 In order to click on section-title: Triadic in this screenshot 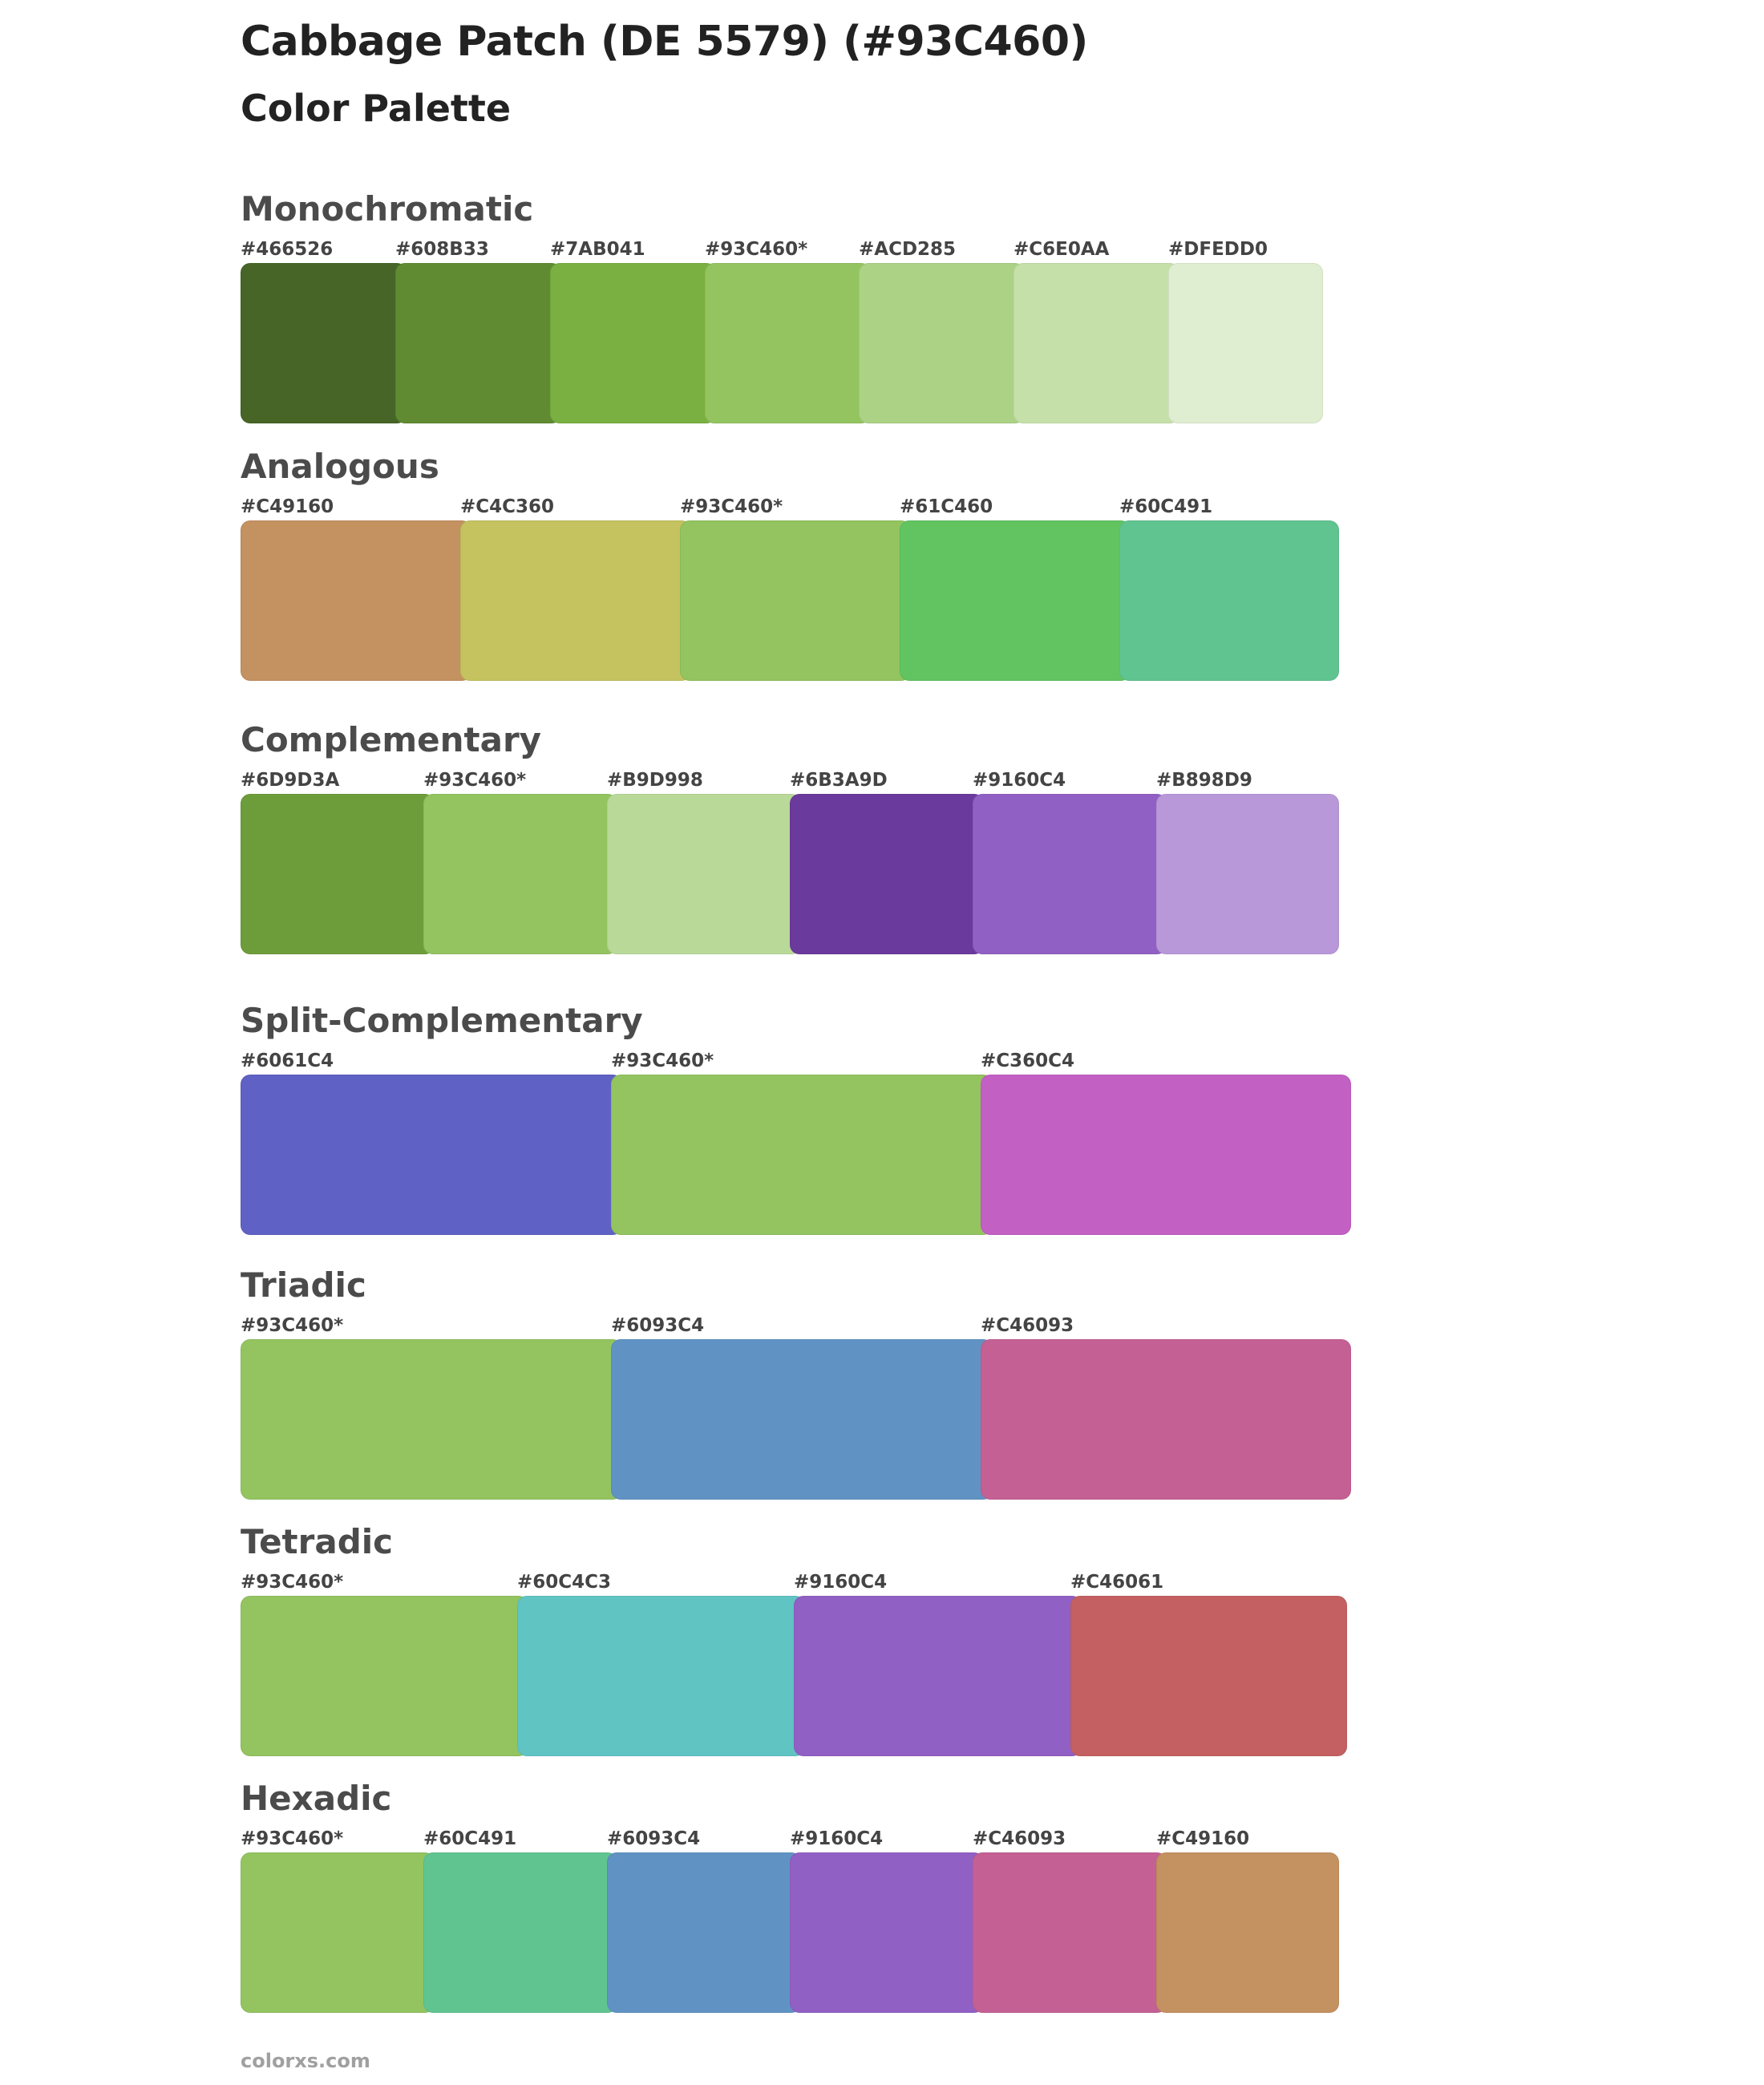, I will do `click(303, 1285)`.